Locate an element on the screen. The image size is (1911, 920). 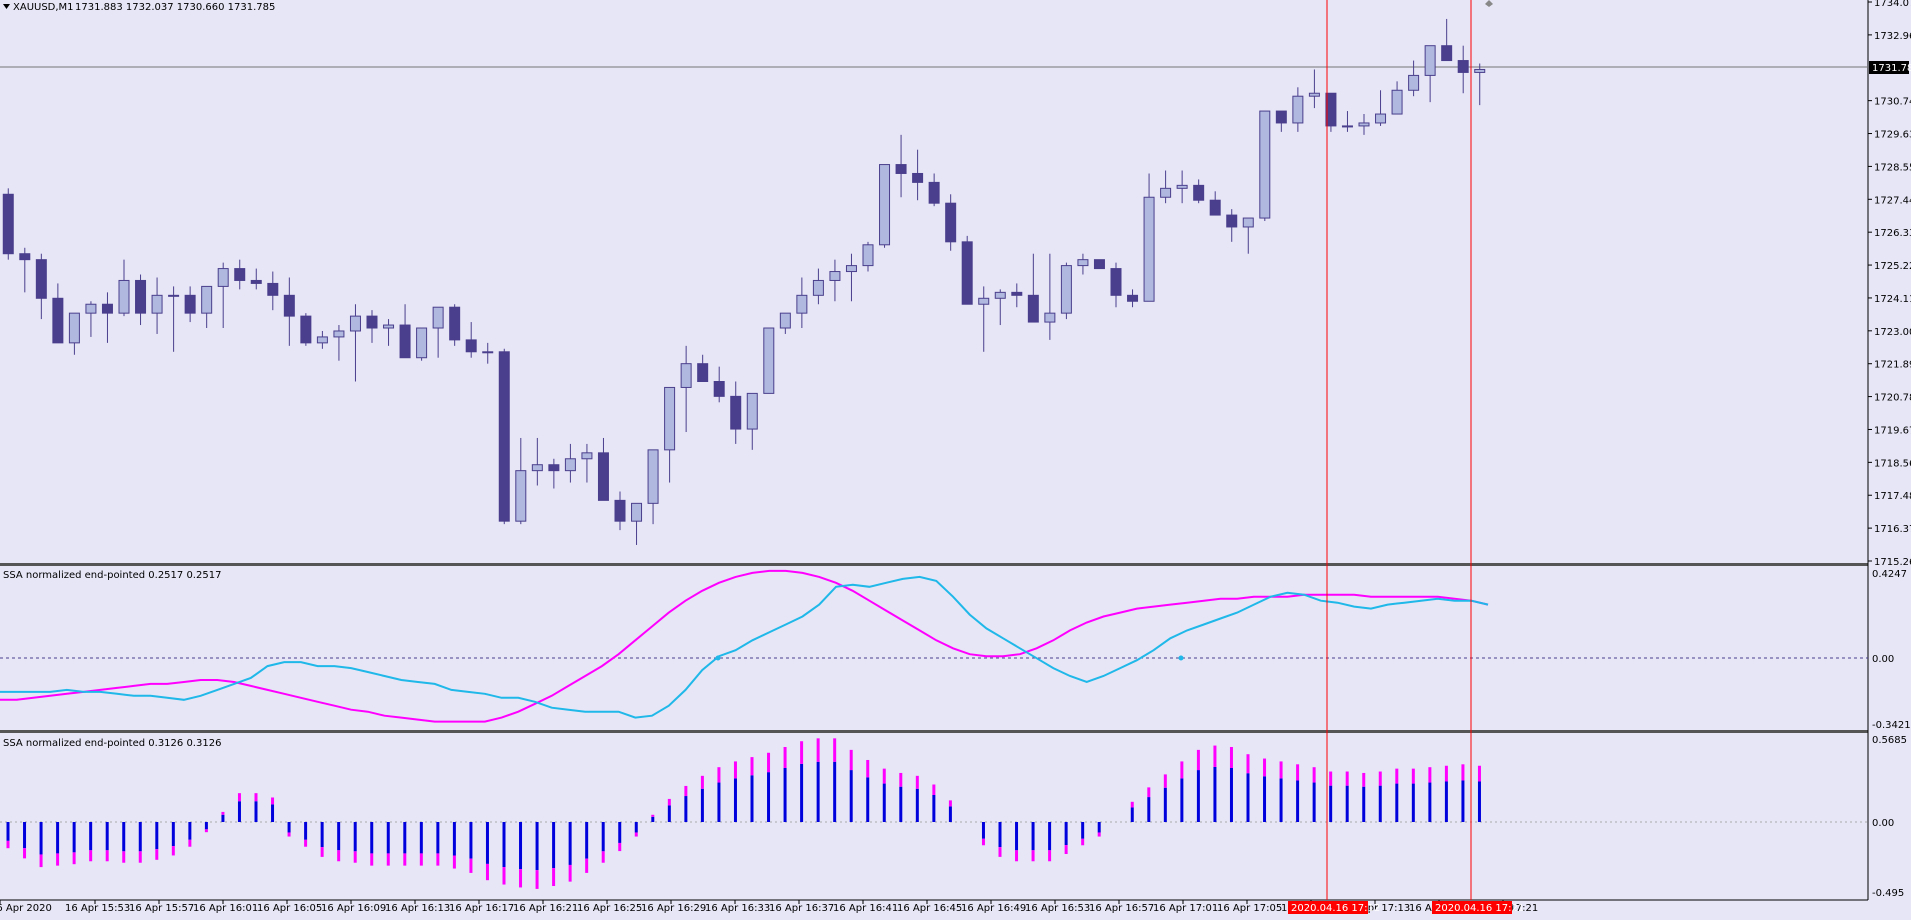
price-label: 1723.000 is located at coordinates (1892, 332).